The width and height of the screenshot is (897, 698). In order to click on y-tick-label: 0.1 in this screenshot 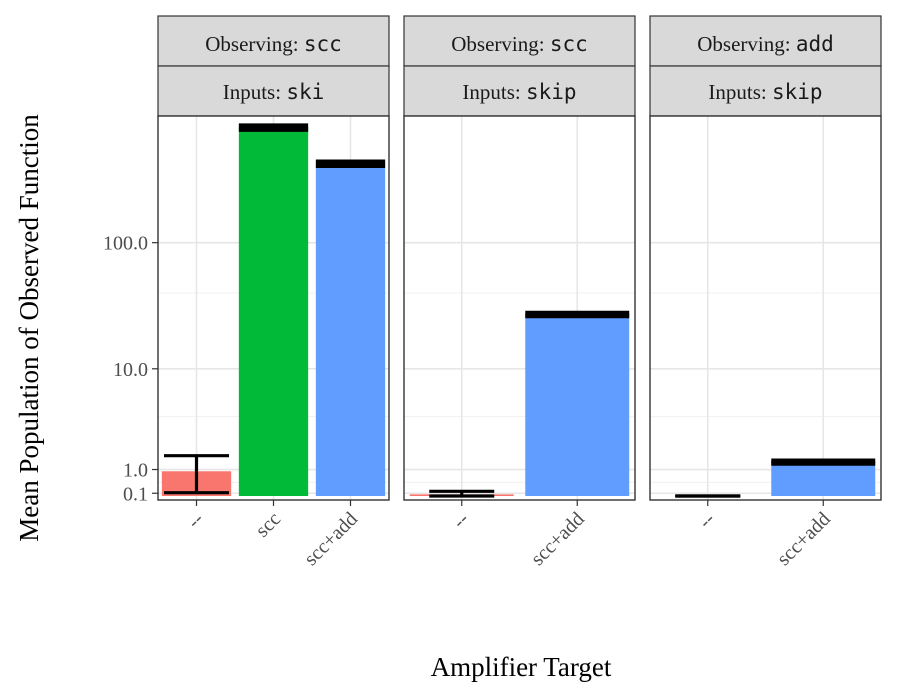, I will do `click(135, 494)`.